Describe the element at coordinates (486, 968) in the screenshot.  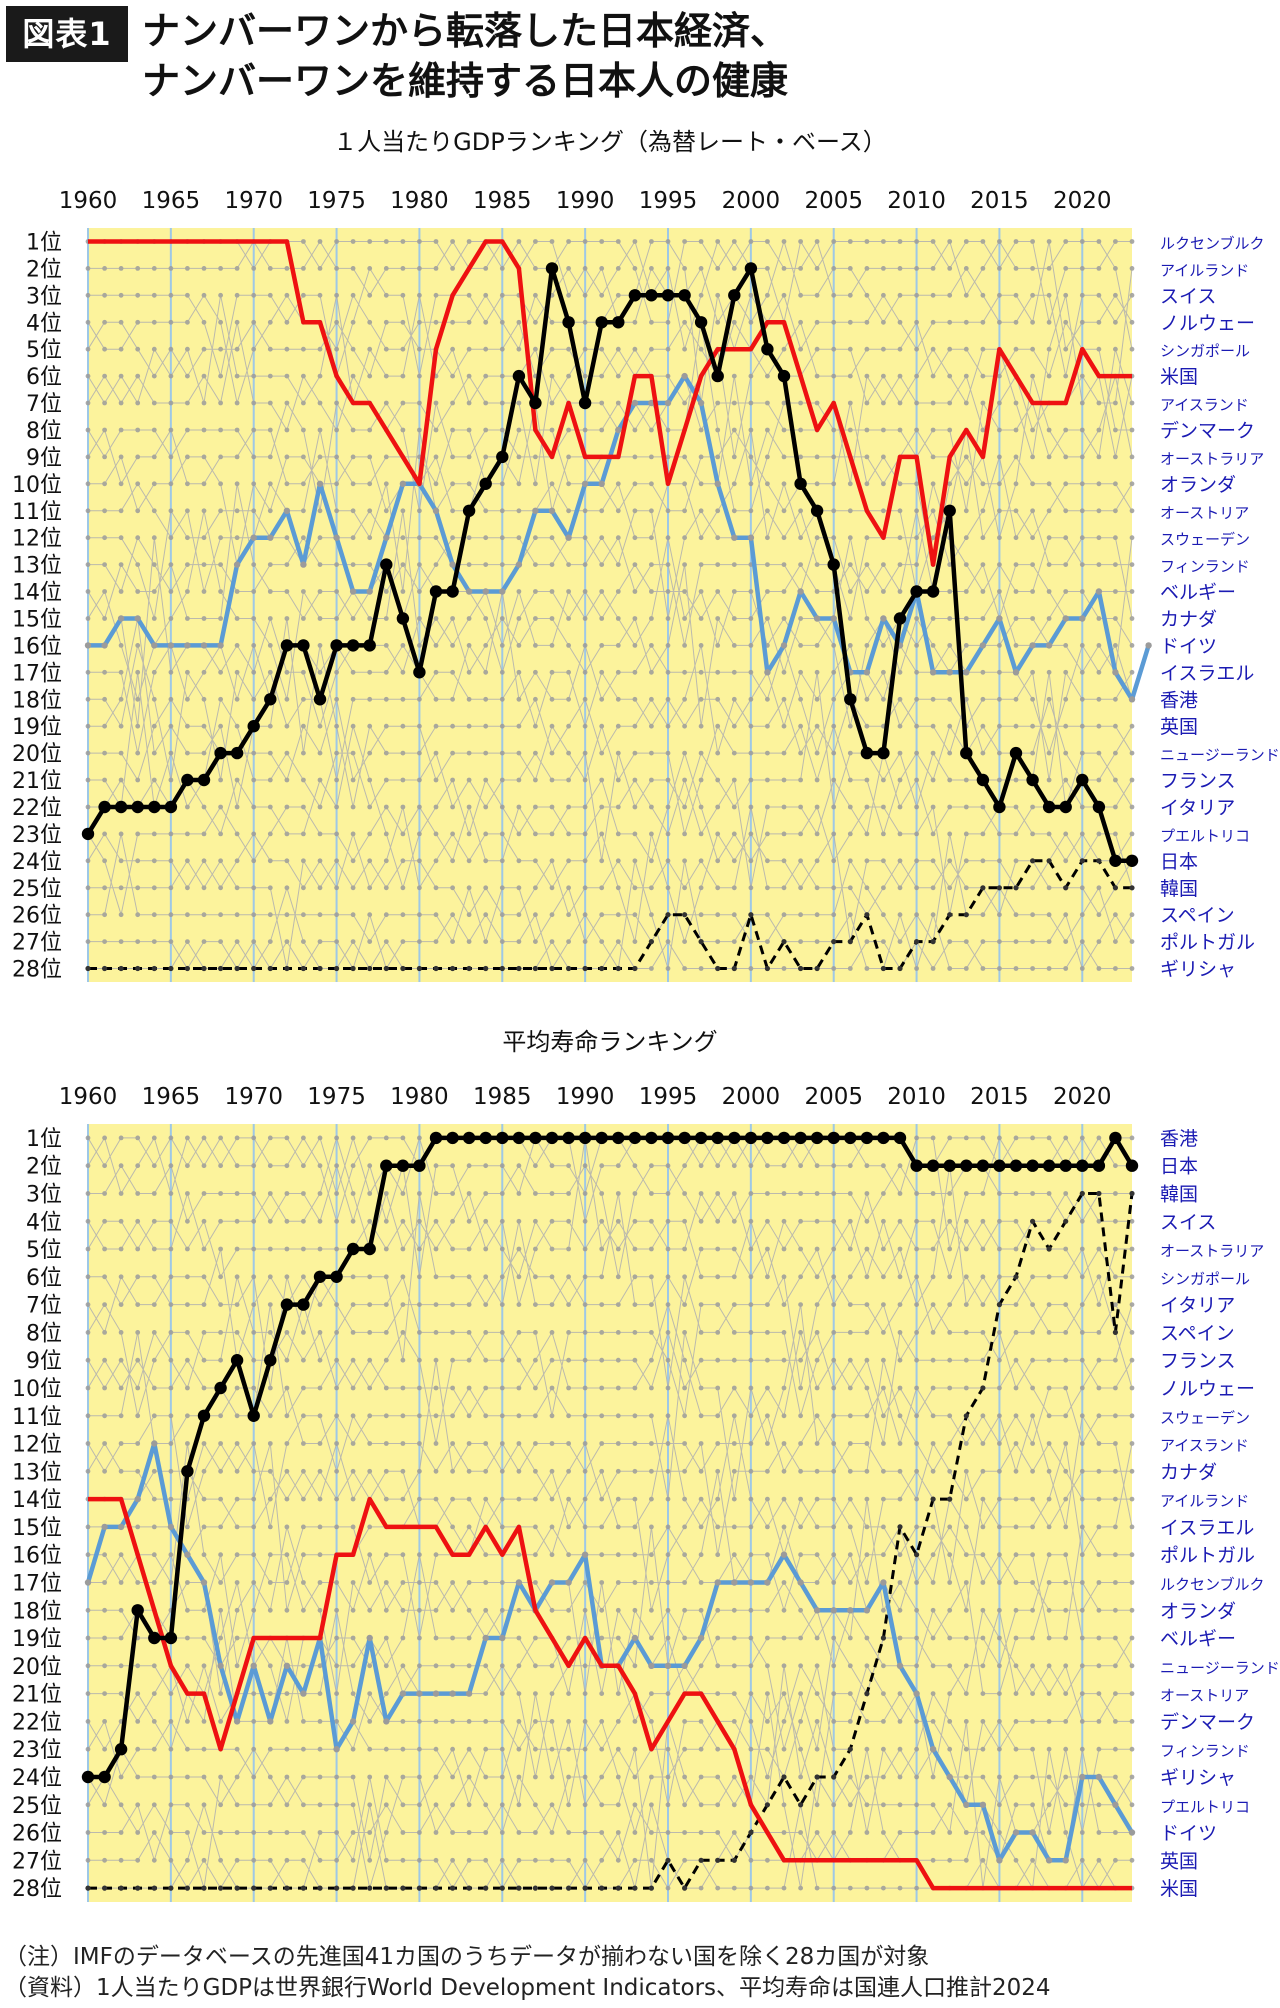
I see `korea-point` at that location.